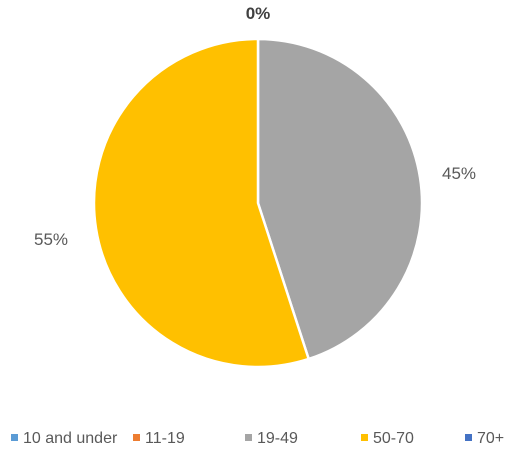 Image resolution: width=523 pixels, height=459 pixels. Describe the element at coordinates (51, 239) in the screenshot. I see `data-label-50-70: 55%` at that location.